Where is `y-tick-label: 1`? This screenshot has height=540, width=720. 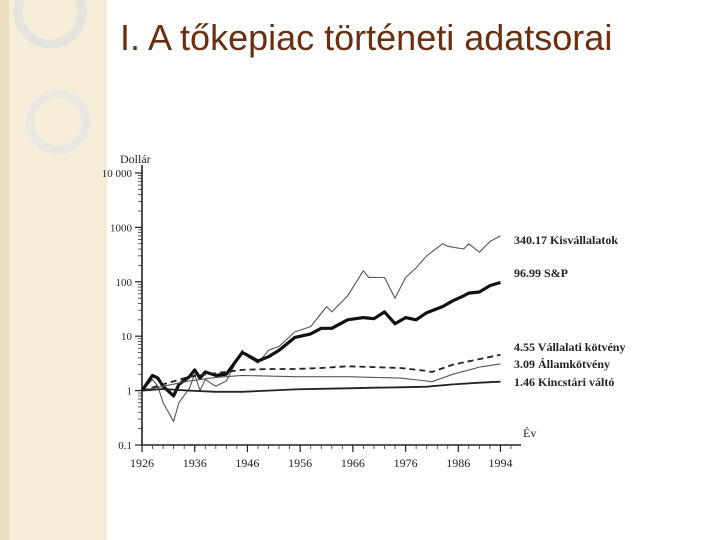 y-tick-label: 1 is located at coordinates (130, 392).